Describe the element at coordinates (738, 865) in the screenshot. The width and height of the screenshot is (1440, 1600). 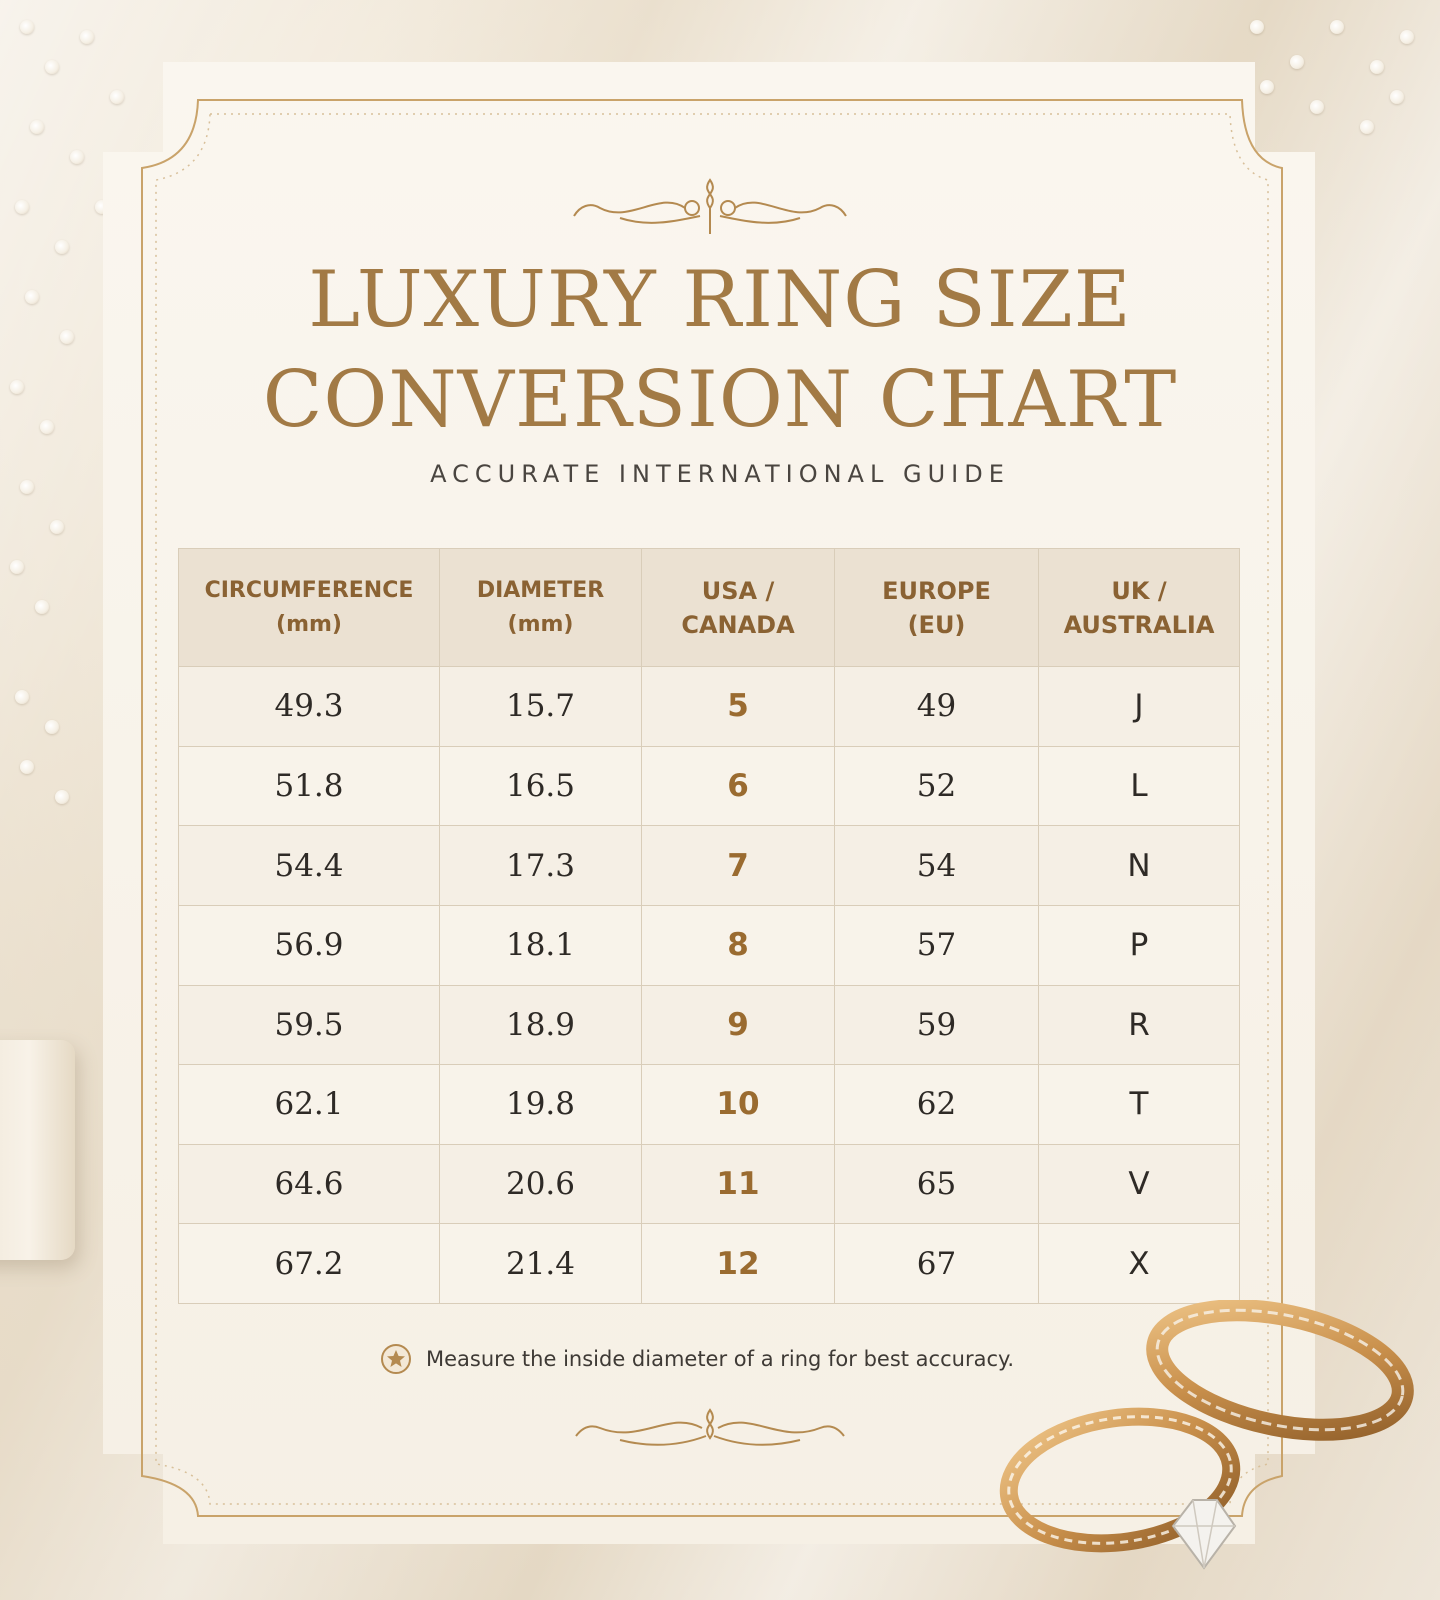
I see `cell-usa-canada: 7` at that location.